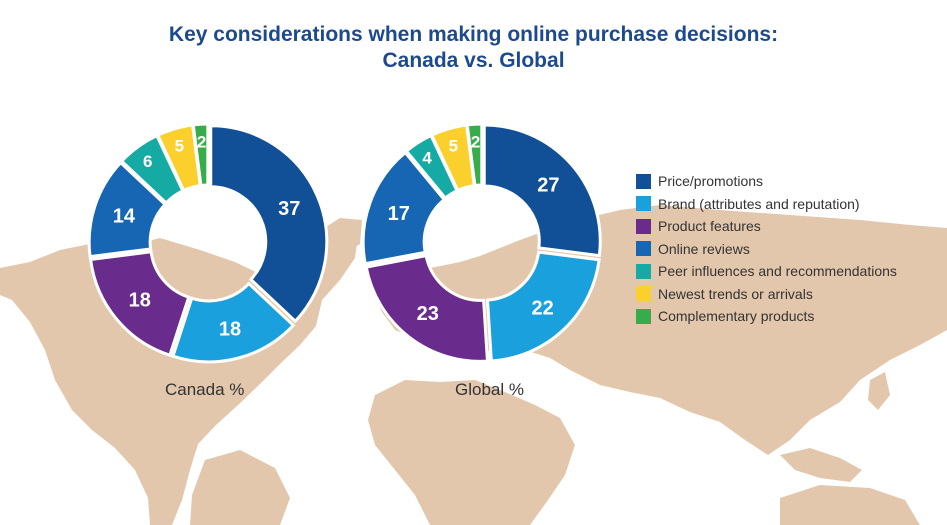 This screenshot has width=947, height=525. I want to click on legend-label: Price/promotions, so click(711, 181).